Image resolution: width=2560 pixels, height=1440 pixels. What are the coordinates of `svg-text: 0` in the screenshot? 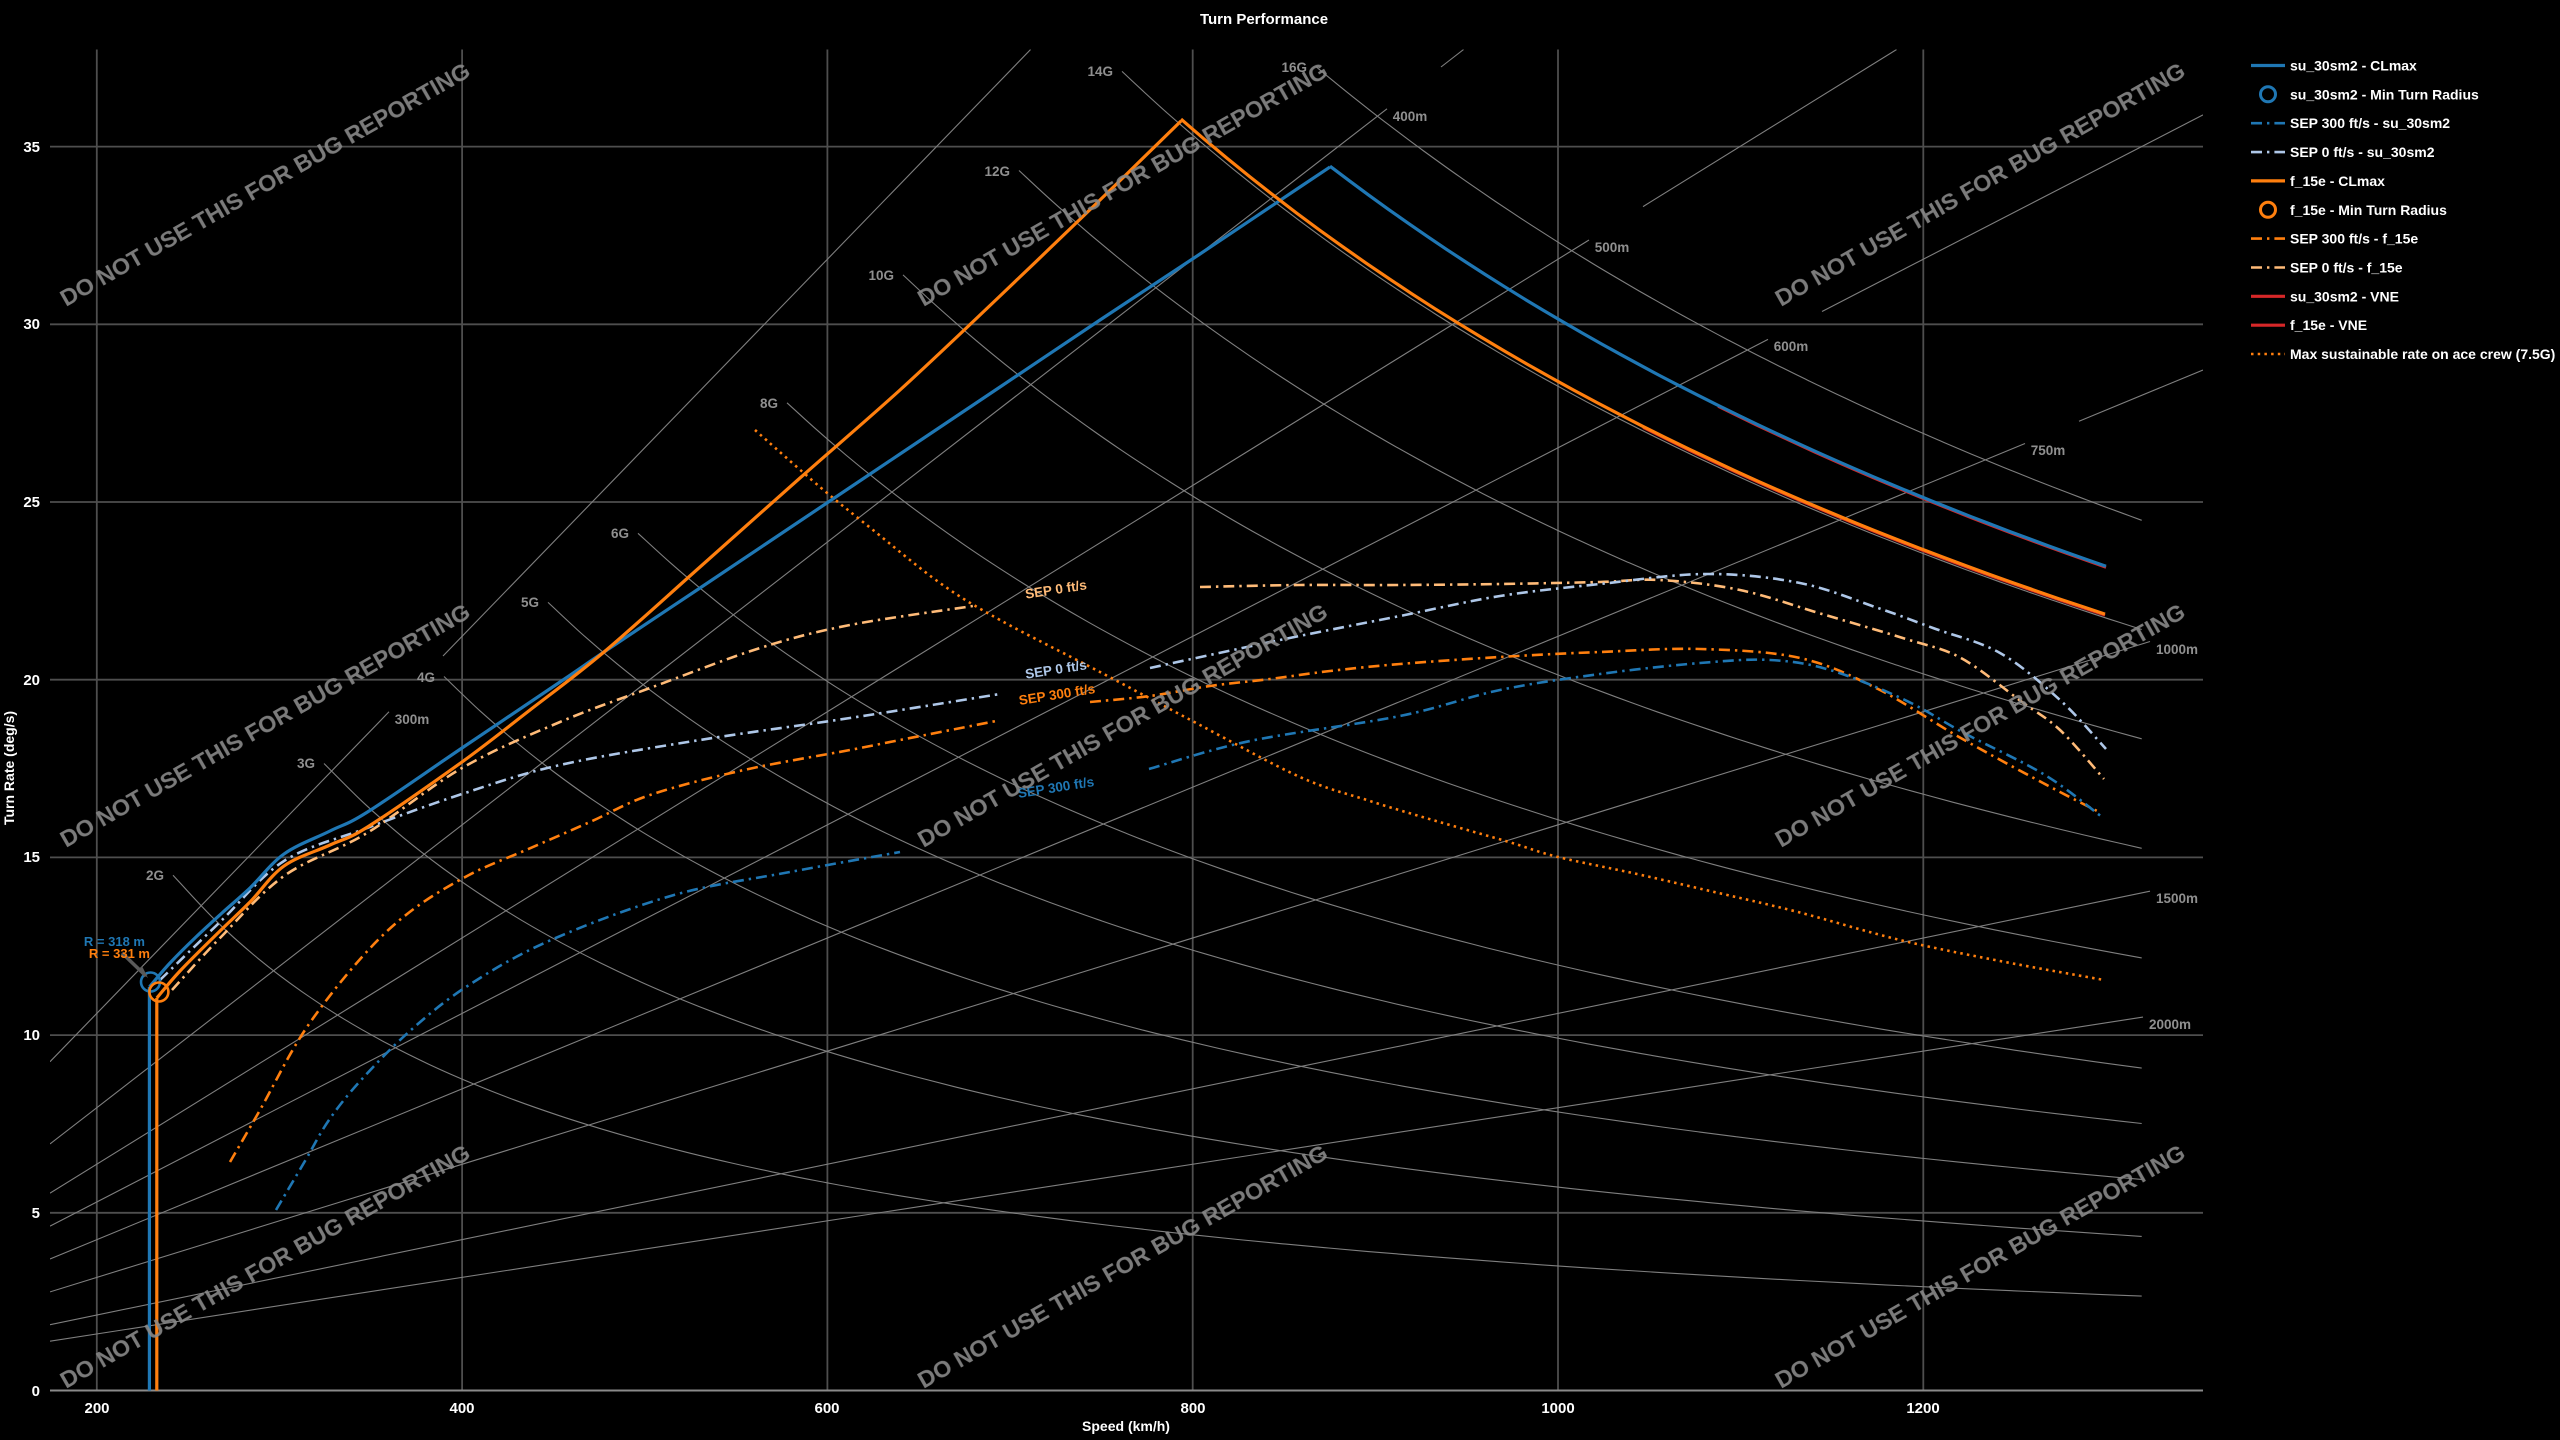 It's located at (36, 1391).